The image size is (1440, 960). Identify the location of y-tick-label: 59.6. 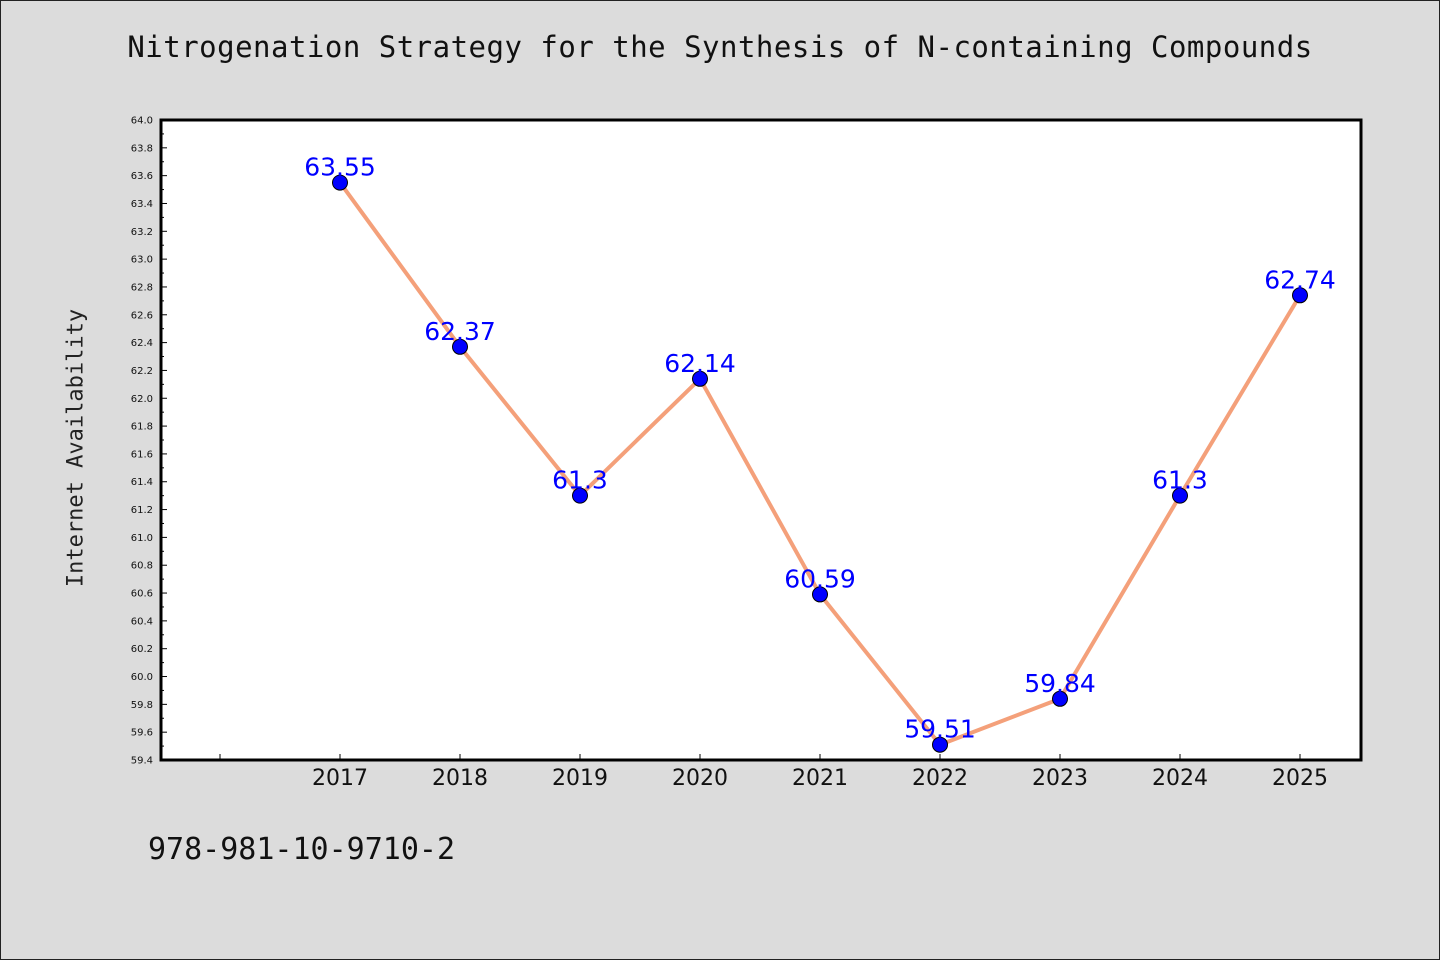
(142, 733).